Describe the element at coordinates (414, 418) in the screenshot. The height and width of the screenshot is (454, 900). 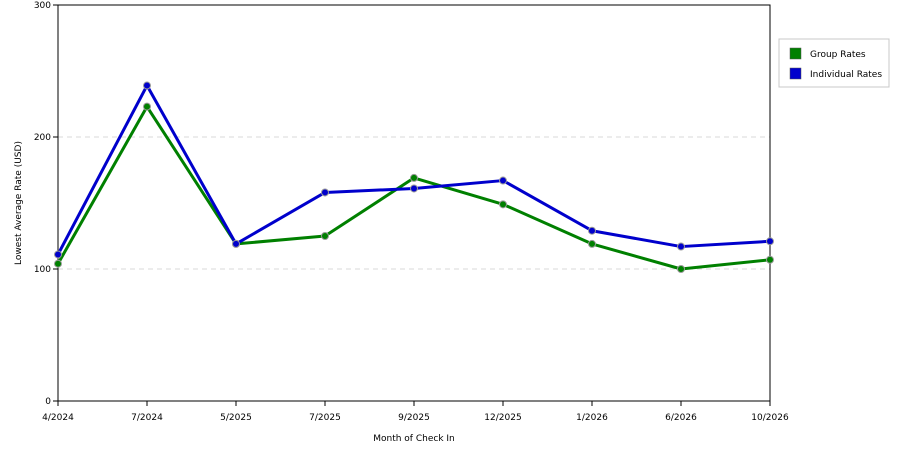
I see `x-tick-label: 9/2025` at that location.